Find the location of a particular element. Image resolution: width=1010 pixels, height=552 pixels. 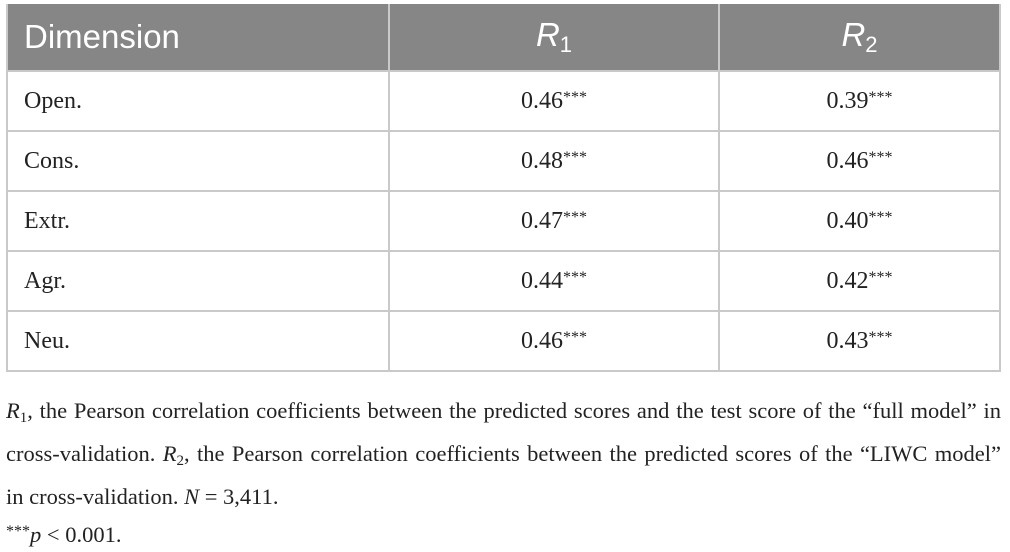

value-cell: 0.48*** is located at coordinates (554, 161).